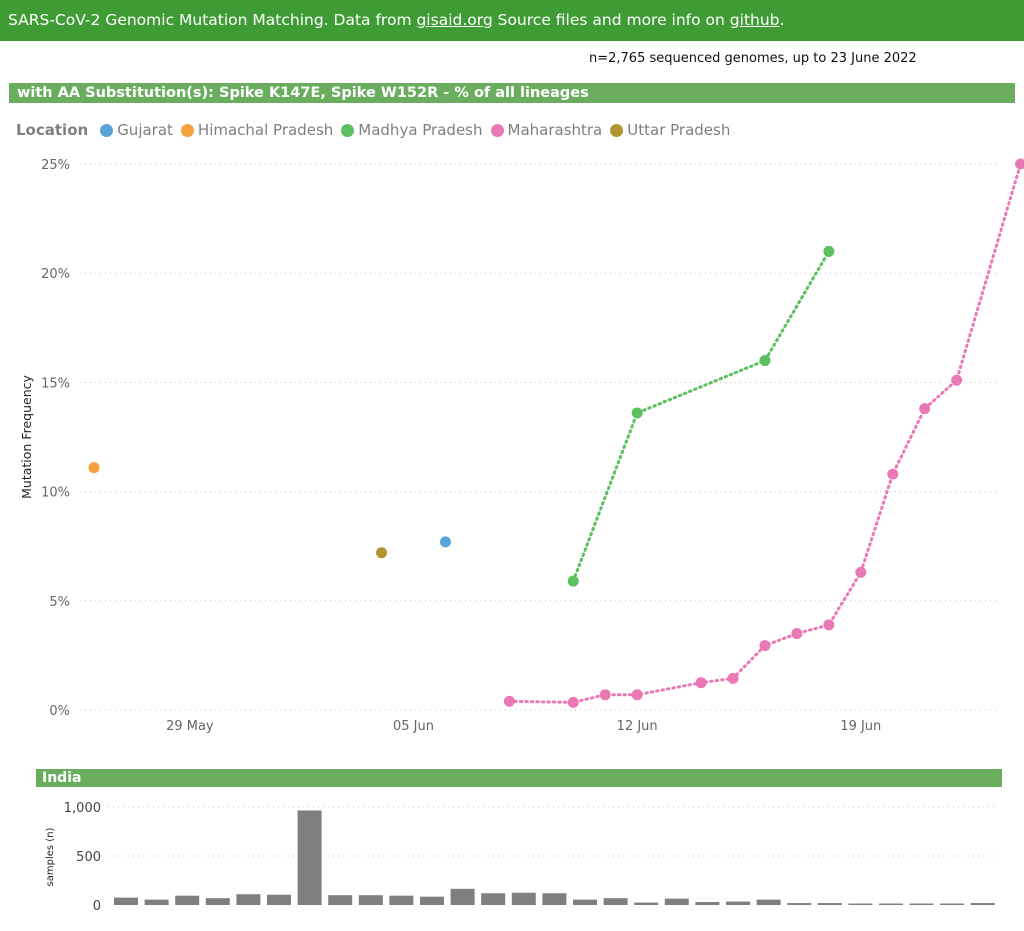 The height and width of the screenshot is (931, 1024). I want to click on bar-y-tick-label: 0, so click(97, 906).